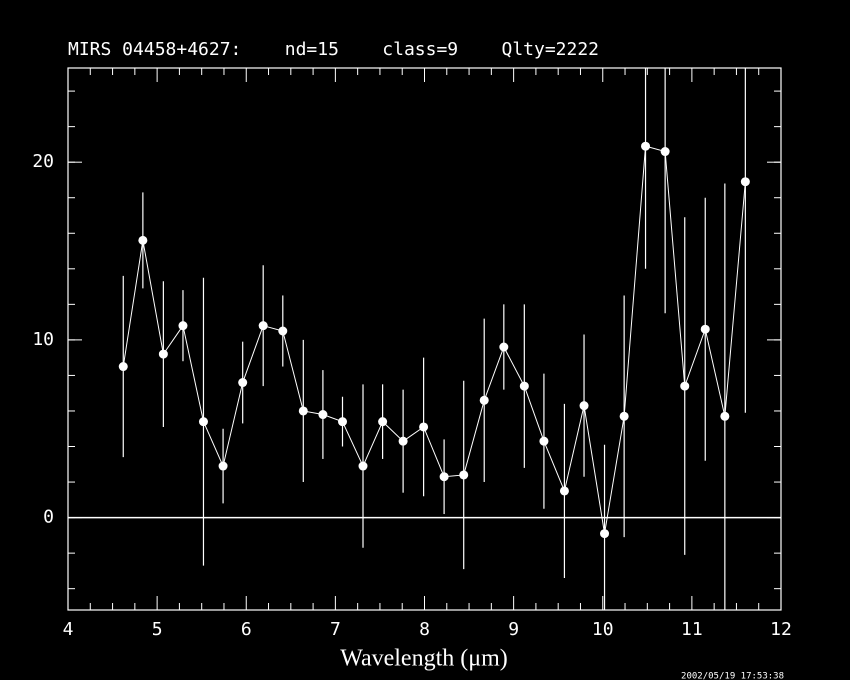  What do you see at coordinates (333, 49) in the screenshot?
I see `chart-title: MIRS 04458+4627: nd=15 class=9 Qlty=2222` at bounding box center [333, 49].